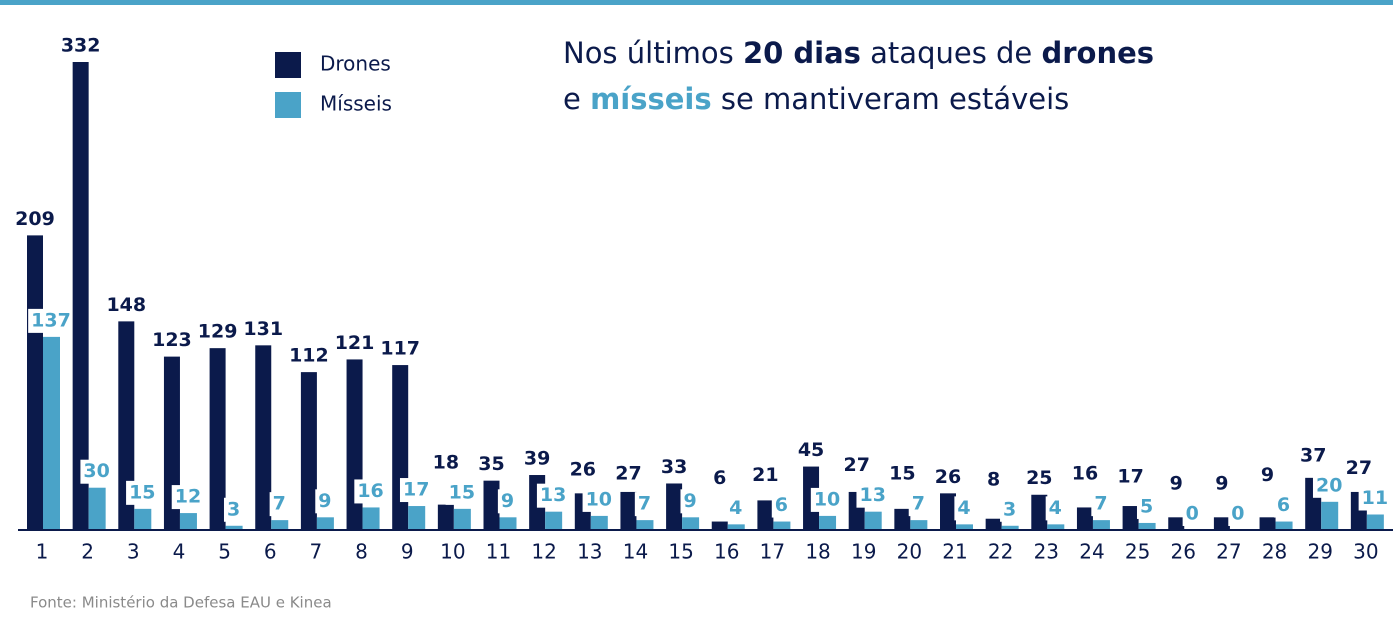  Describe the element at coordinates (270, 552) in the screenshot. I see `x-tick-label: 6` at that location.